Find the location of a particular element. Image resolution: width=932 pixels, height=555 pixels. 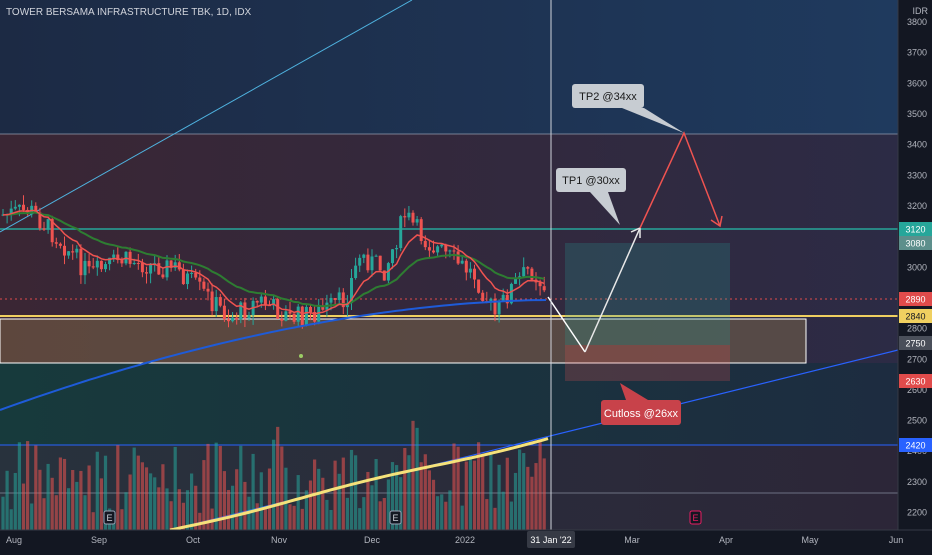

target-zone is located at coordinates (647, 294).